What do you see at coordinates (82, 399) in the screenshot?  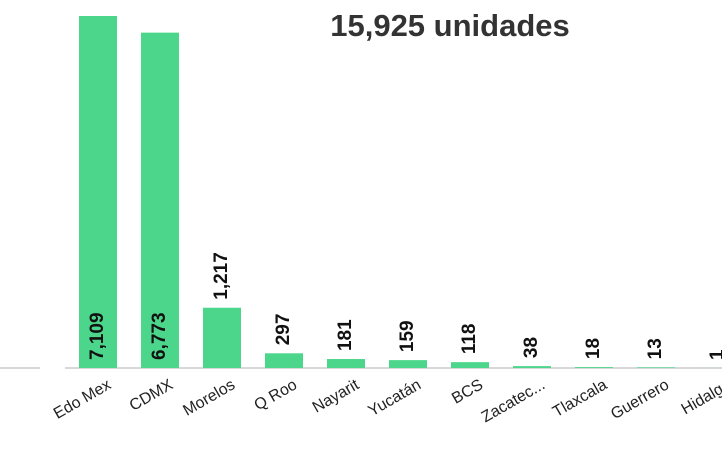 I see `x-tick-label: Edo Mex` at bounding box center [82, 399].